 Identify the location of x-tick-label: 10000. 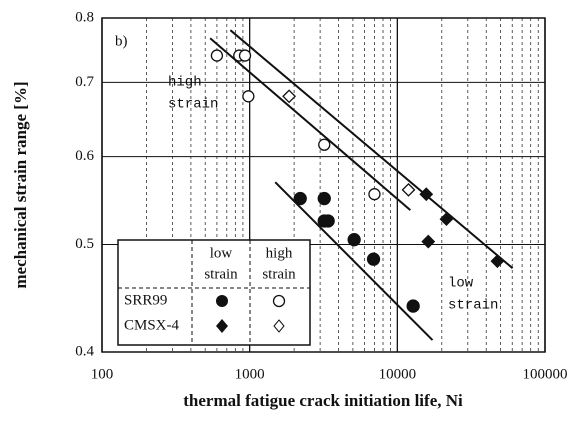
(398, 374).